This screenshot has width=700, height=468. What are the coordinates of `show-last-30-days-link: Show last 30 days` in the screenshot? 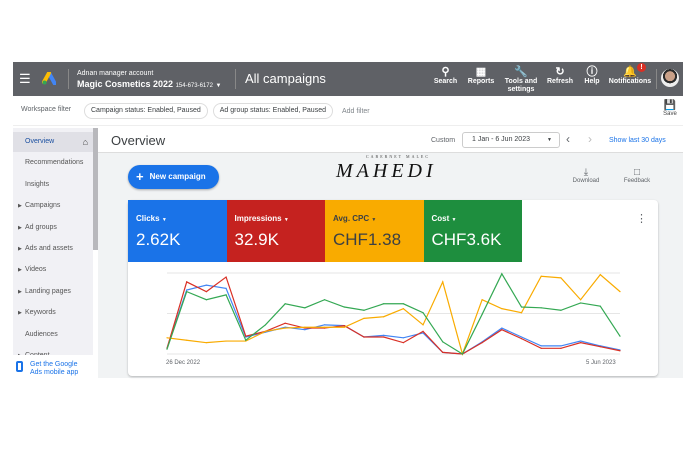 It's located at (637, 140).